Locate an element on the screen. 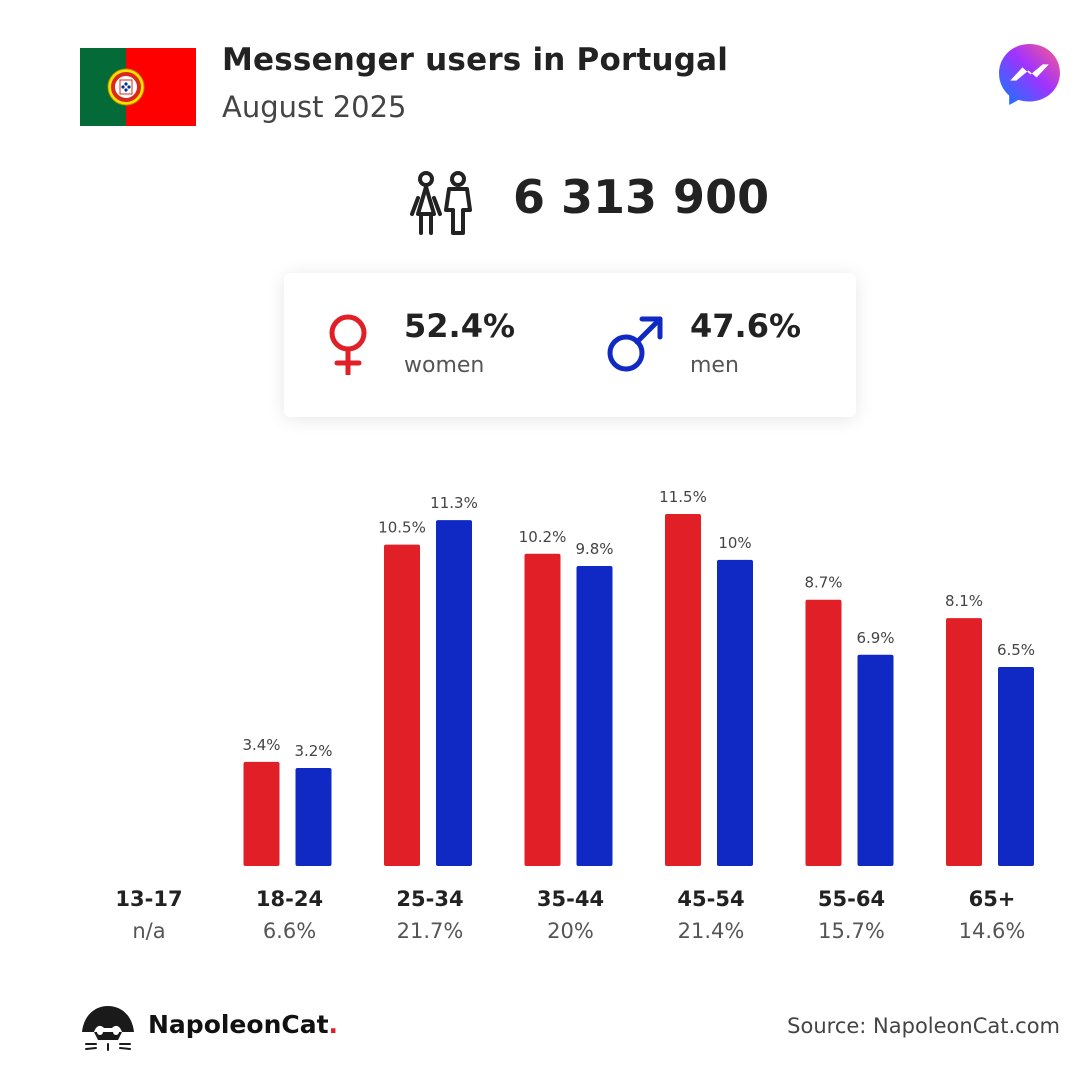  age-group-label: 35-44 is located at coordinates (570, 899).